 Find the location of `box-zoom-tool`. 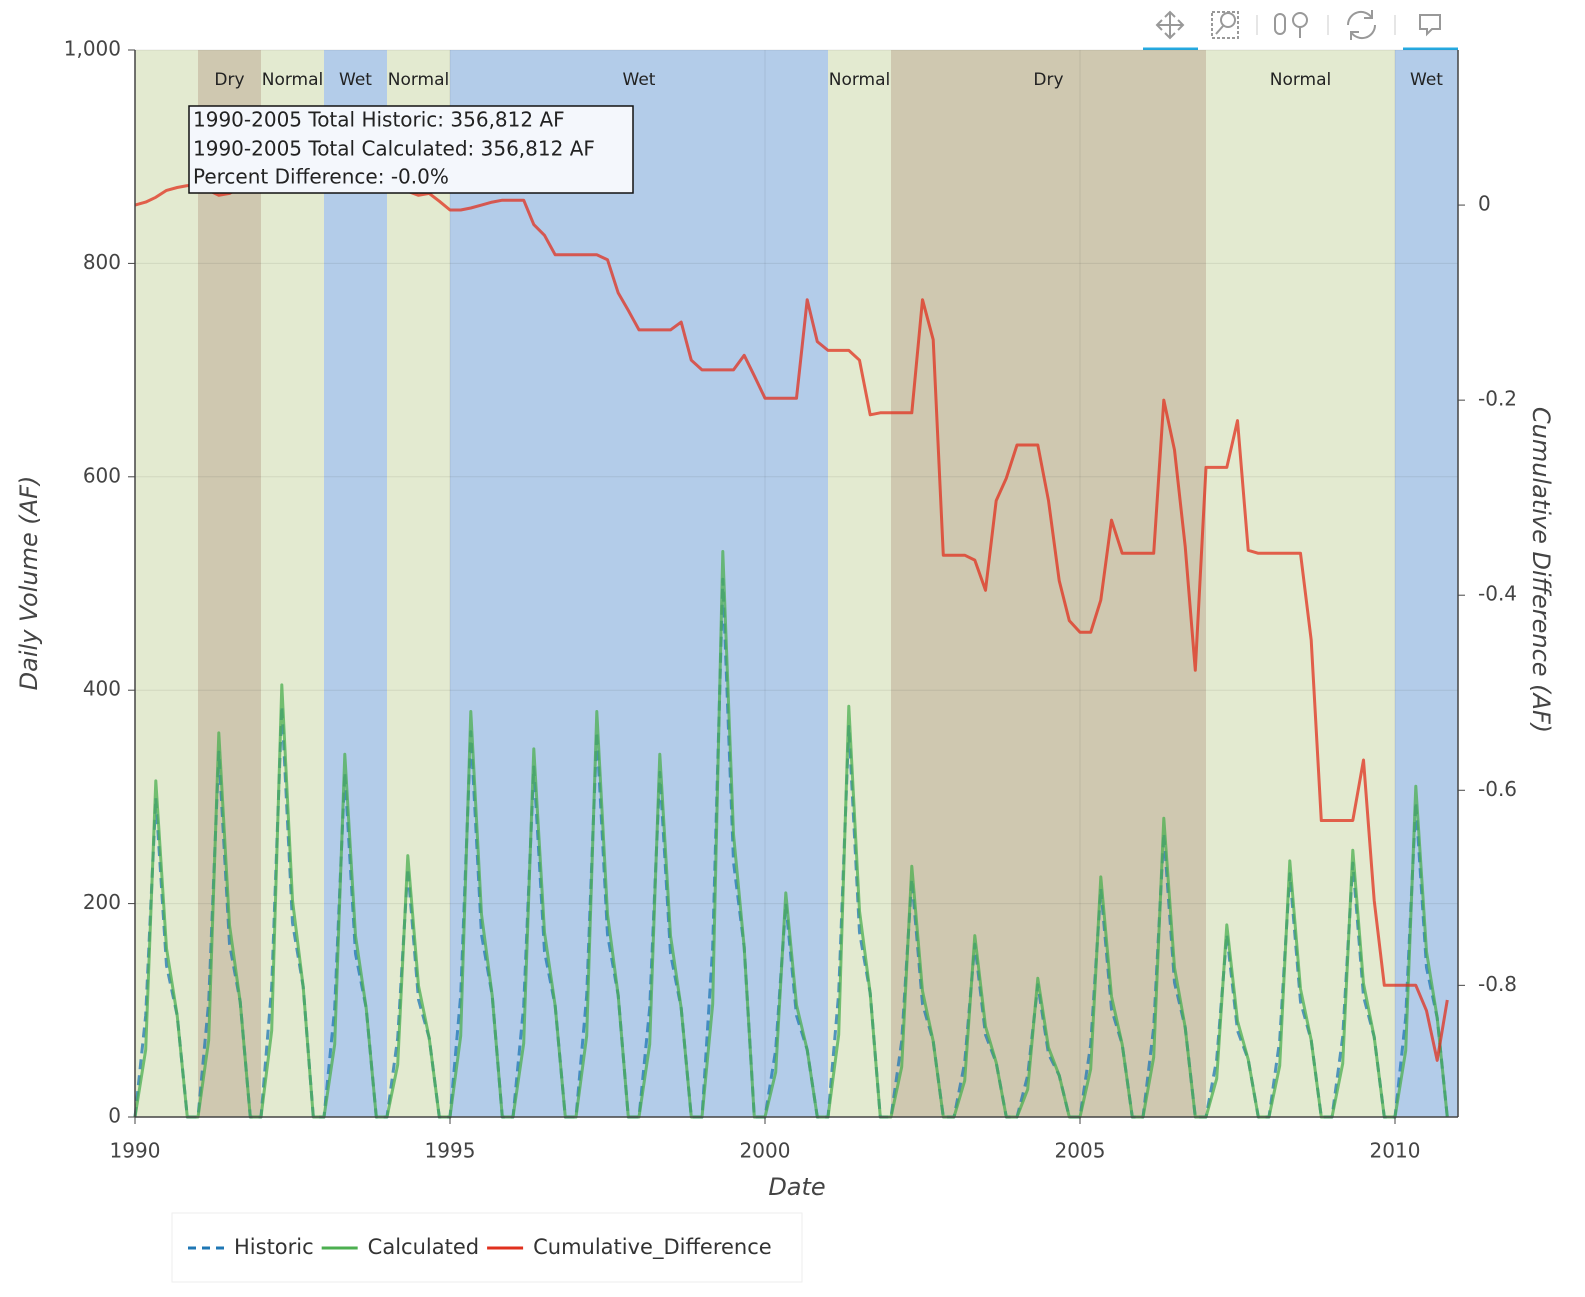

box-zoom-tool is located at coordinates (1225, 25).